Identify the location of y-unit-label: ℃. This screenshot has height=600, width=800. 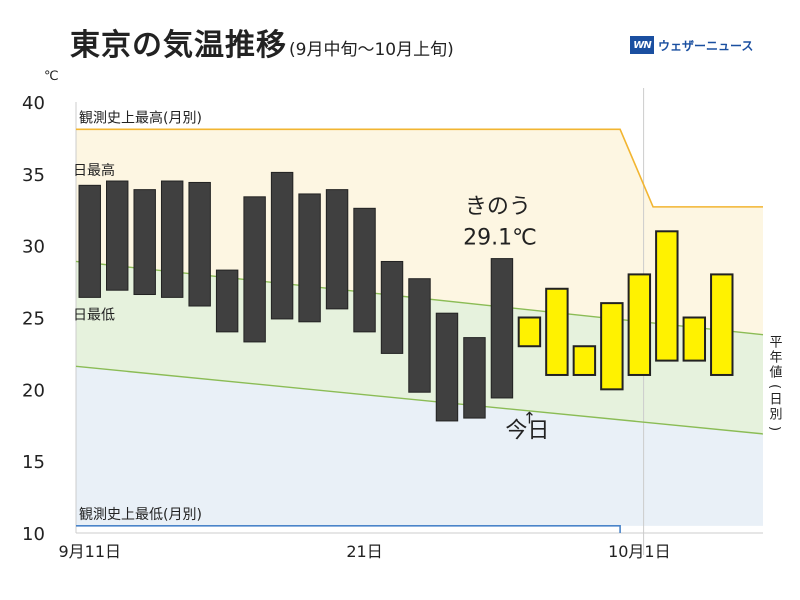
(51, 76).